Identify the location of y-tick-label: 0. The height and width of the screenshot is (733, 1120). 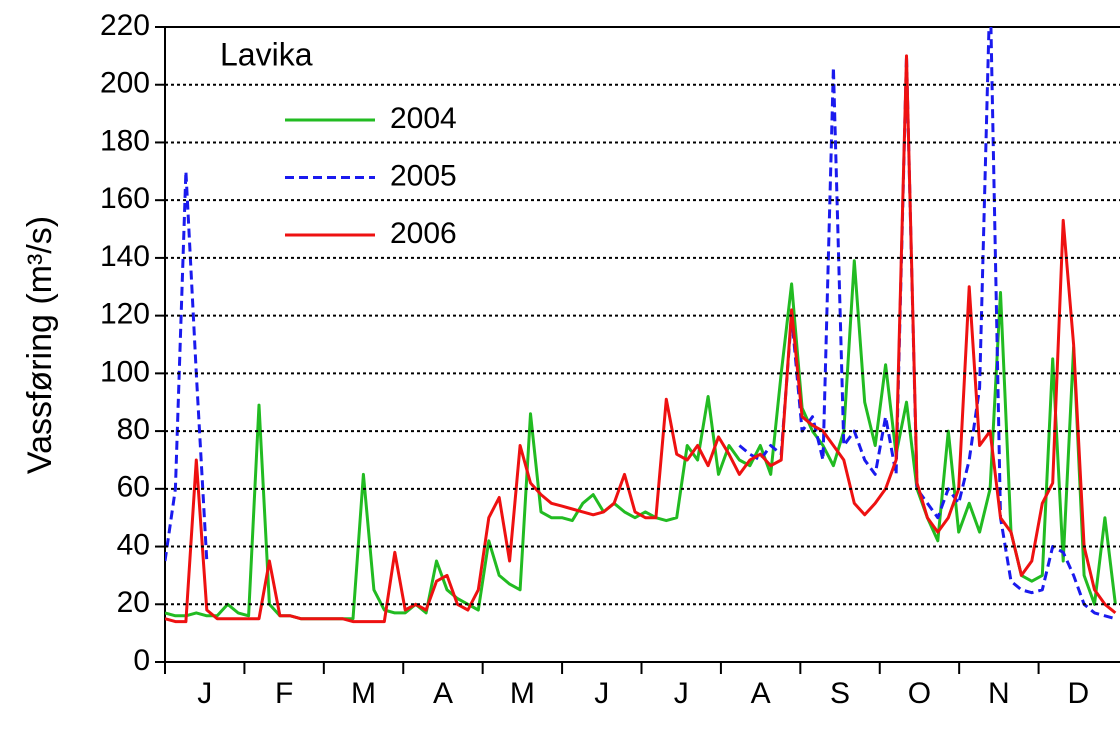
(141, 660).